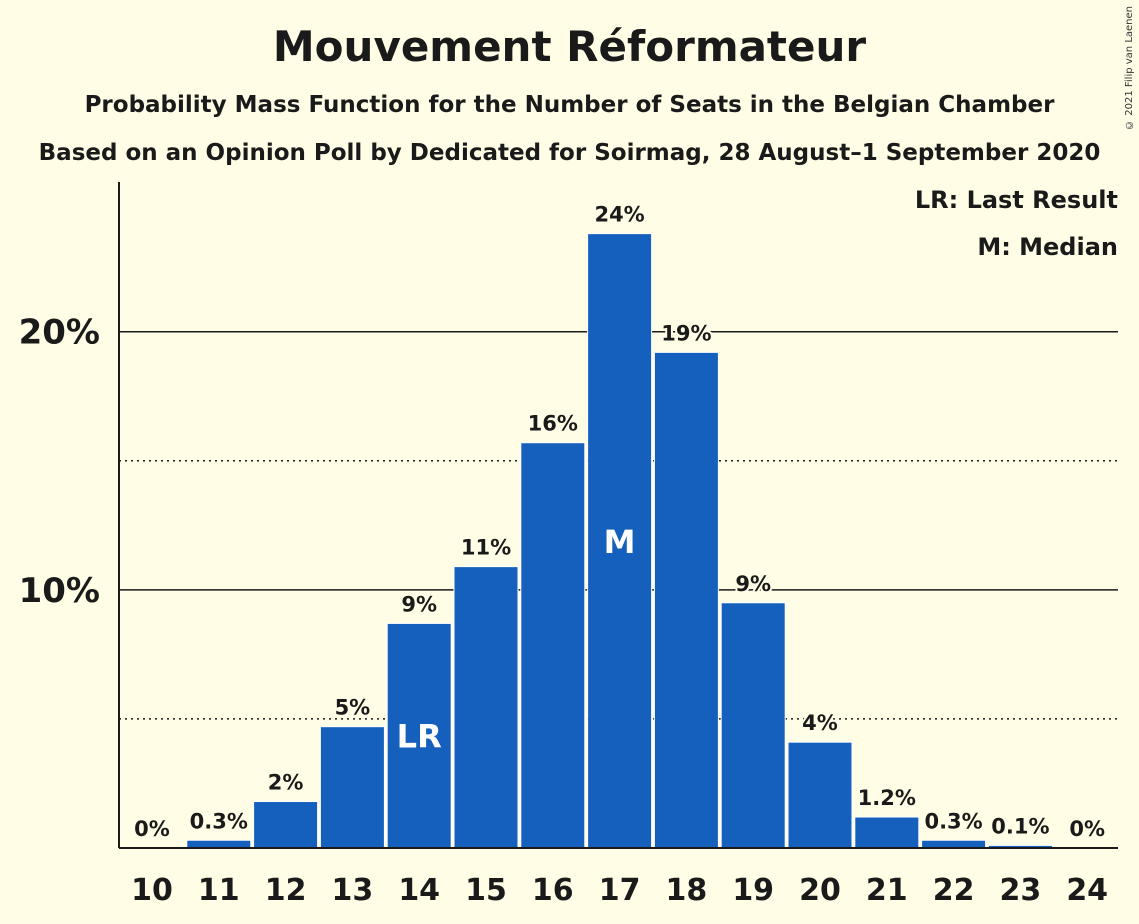 This screenshot has height=924, width=1139. Describe the element at coordinates (486, 890) in the screenshot. I see `x-tick-label: 15` at that location.